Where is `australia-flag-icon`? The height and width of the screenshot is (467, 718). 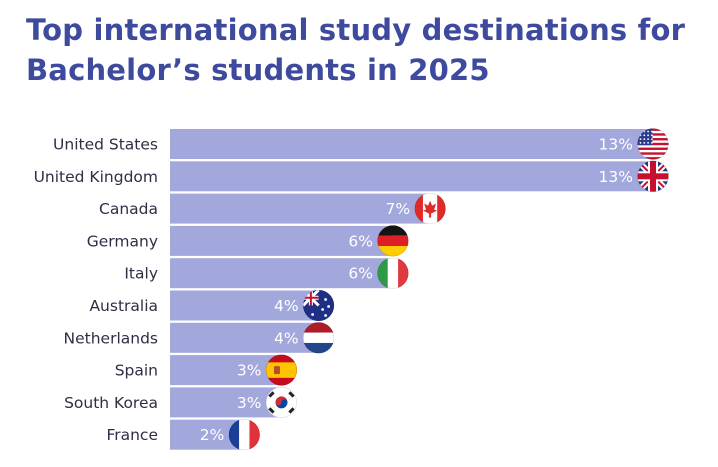
australia-flag-icon is located at coordinates (319, 305).